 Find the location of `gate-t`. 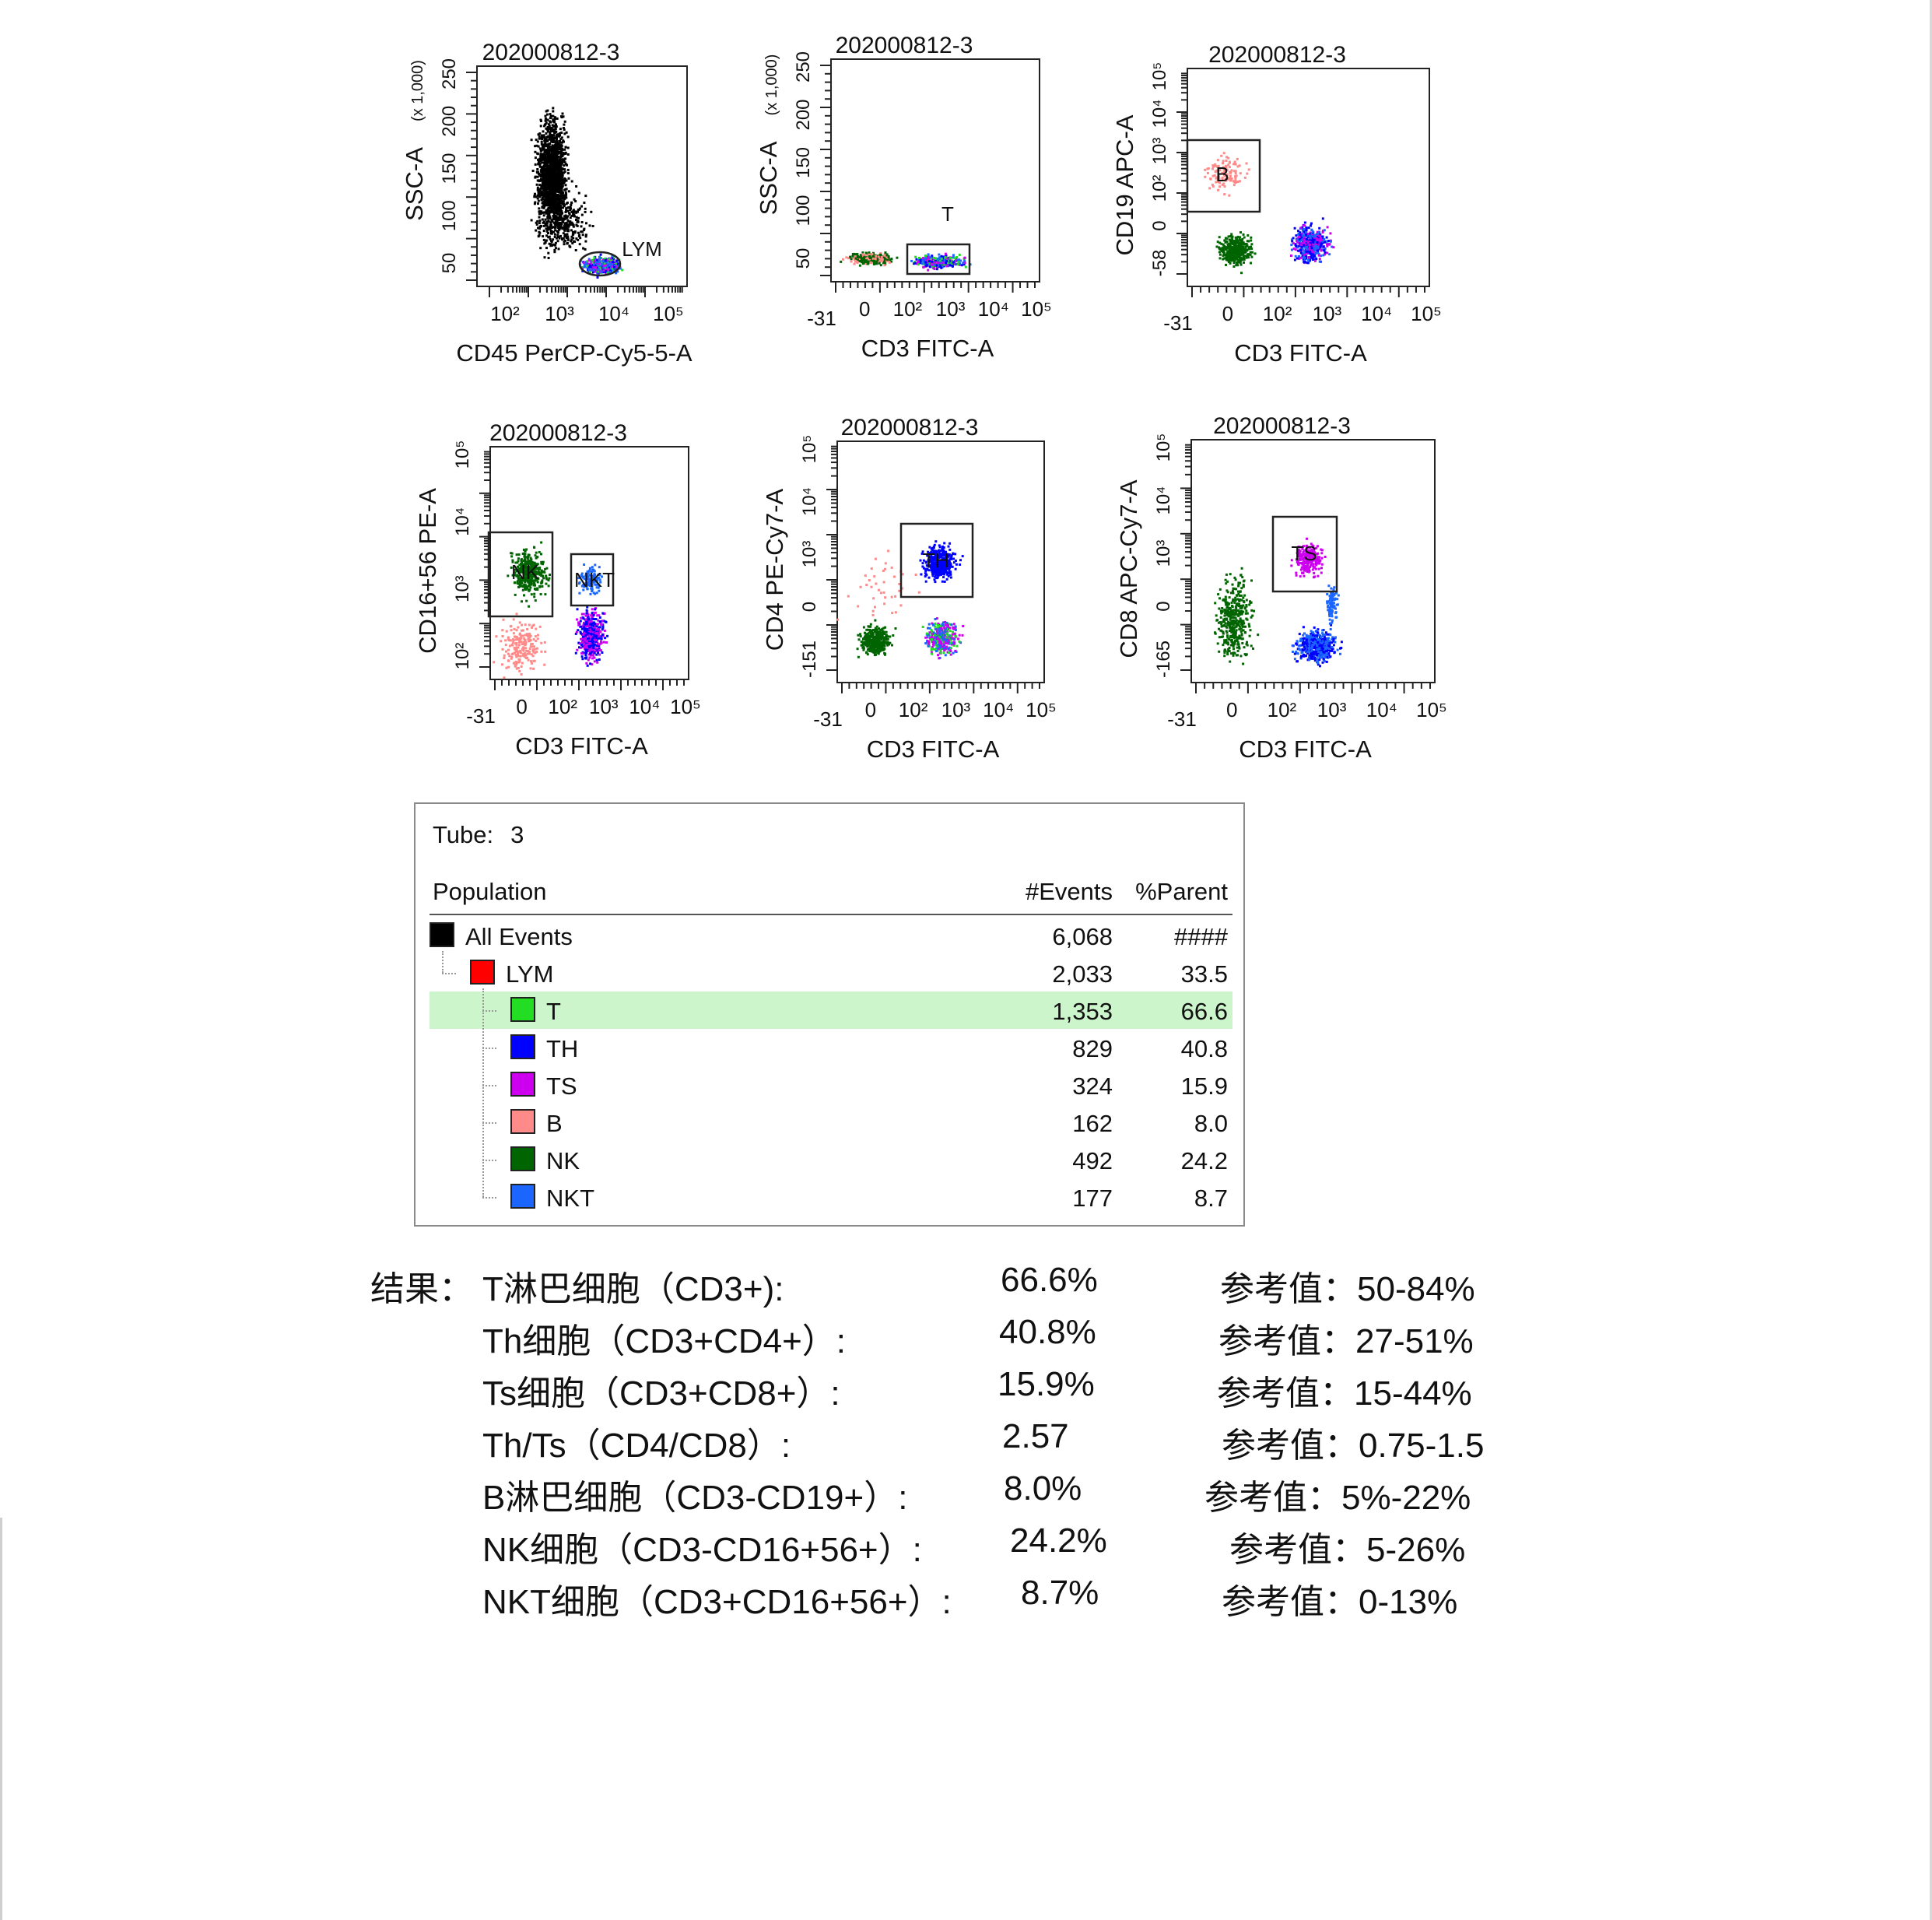

gate-t is located at coordinates (938, 259).